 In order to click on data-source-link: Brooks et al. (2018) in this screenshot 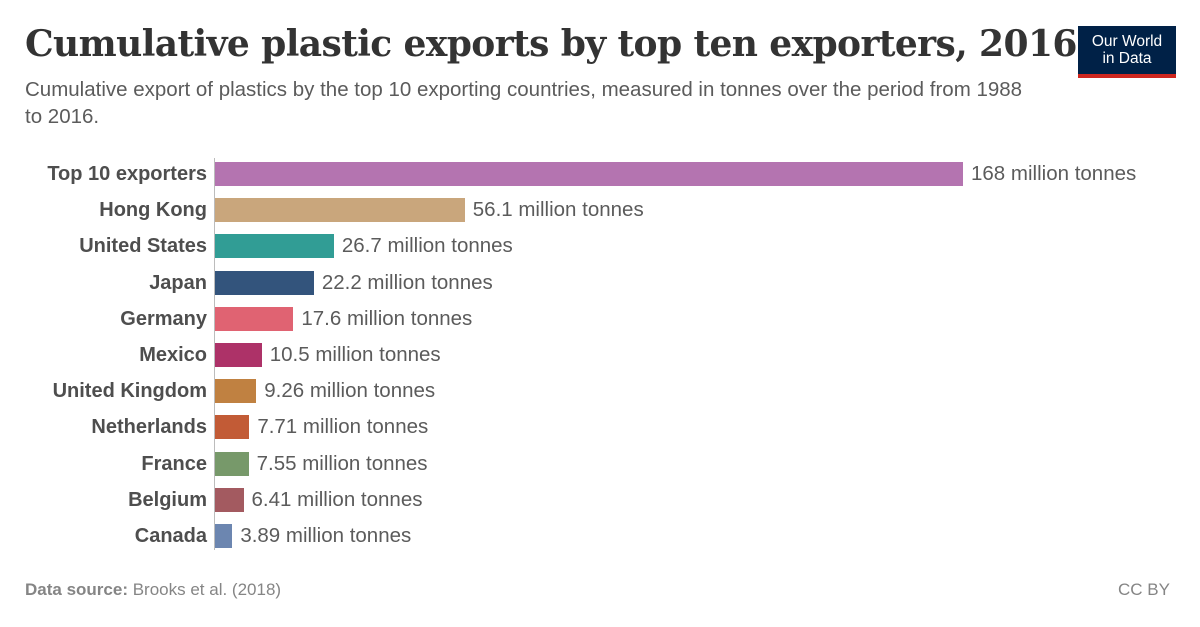, I will do `click(207, 589)`.